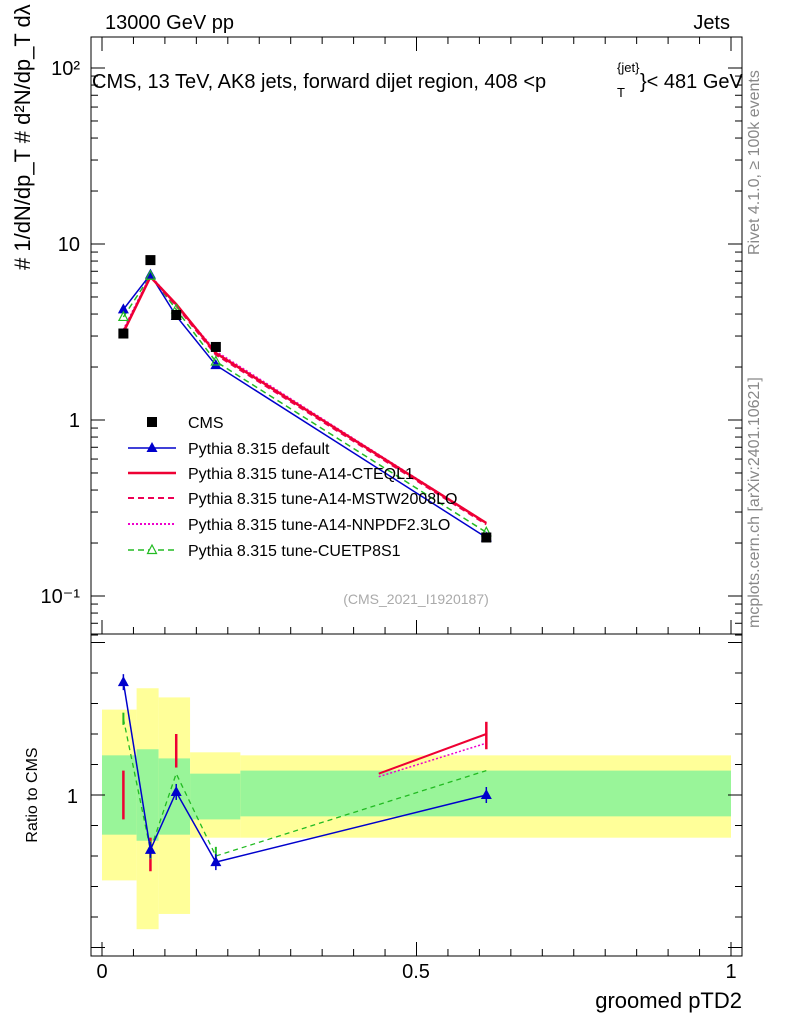  Describe the element at coordinates (754, 162) in the screenshot. I see `rivet-label: Rivet 4.1.0, ≥ 100k events` at that location.